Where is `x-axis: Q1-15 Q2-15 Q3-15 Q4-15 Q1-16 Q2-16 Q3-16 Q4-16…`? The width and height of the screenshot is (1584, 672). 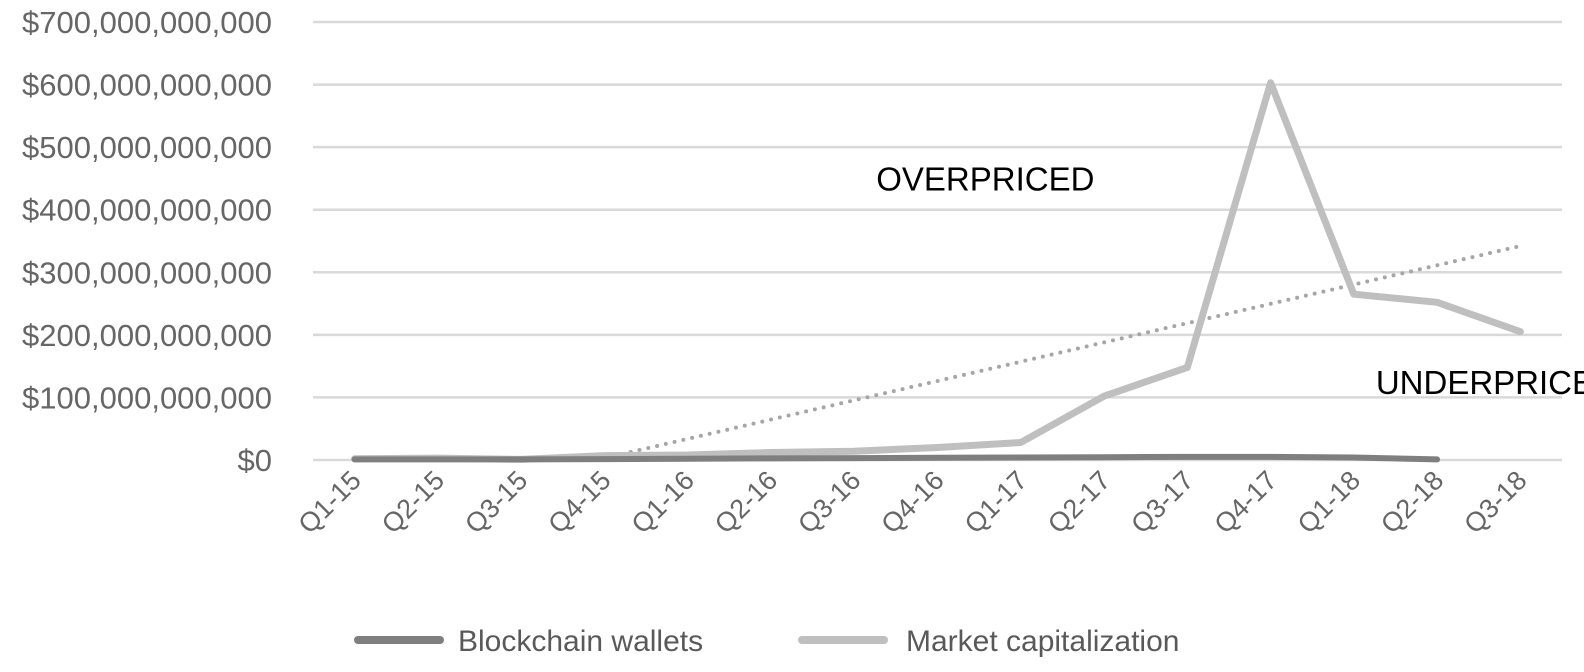
x-axis: Q1-15 Q2-15 Q3-15 Q4-15 Q1-16 Q2-16 Q3-16 Q4-16… is located at coordinates (913, 502).